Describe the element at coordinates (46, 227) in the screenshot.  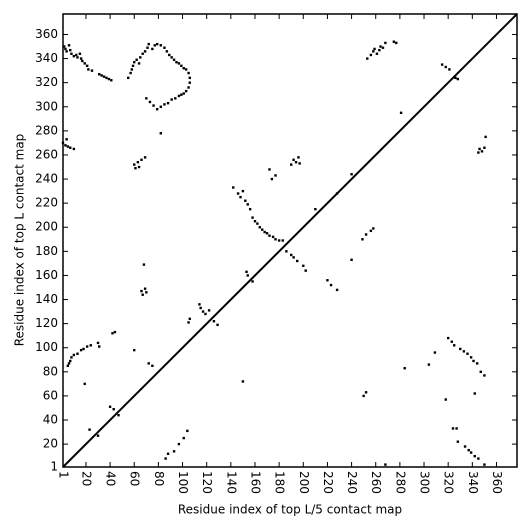
I see `y-tick-label: 200` at that location.